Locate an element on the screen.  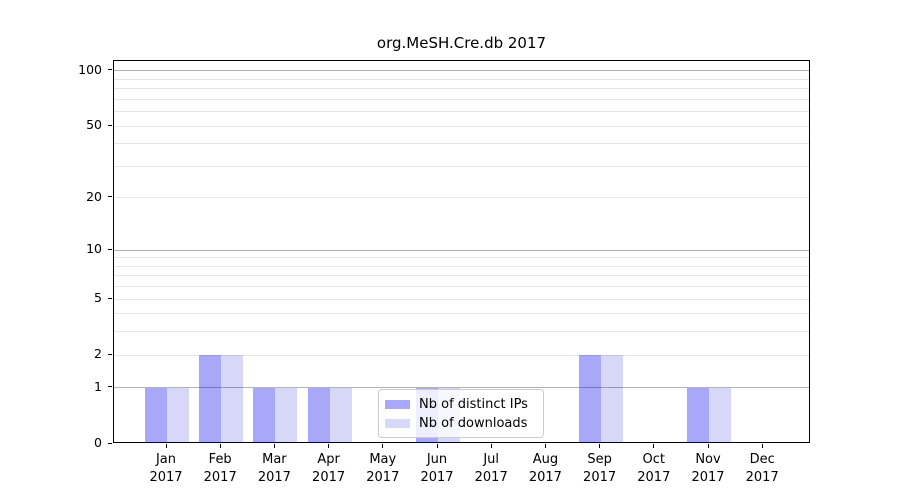
bar-downloads-jan is located at coordinates (178, 415).